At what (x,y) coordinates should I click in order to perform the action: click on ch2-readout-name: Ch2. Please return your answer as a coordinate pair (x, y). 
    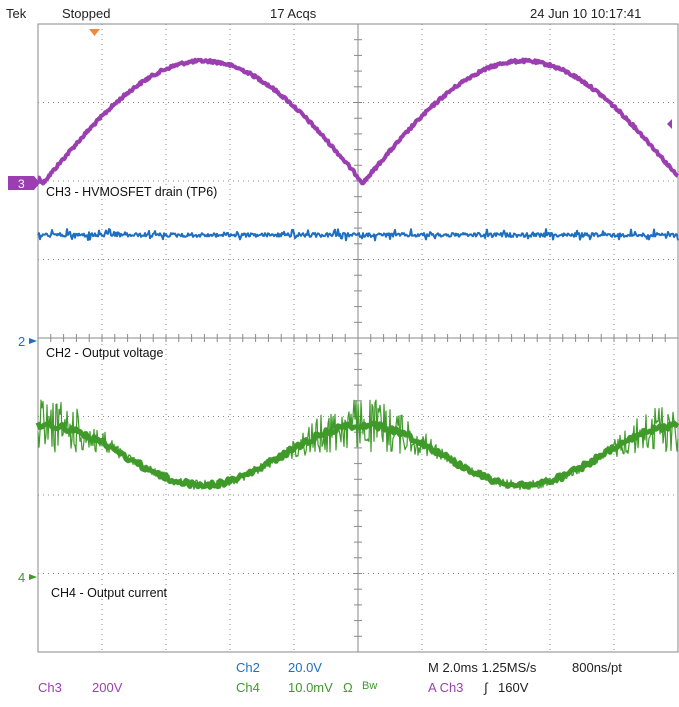
    Looking at the image, I should click on (248, 667).